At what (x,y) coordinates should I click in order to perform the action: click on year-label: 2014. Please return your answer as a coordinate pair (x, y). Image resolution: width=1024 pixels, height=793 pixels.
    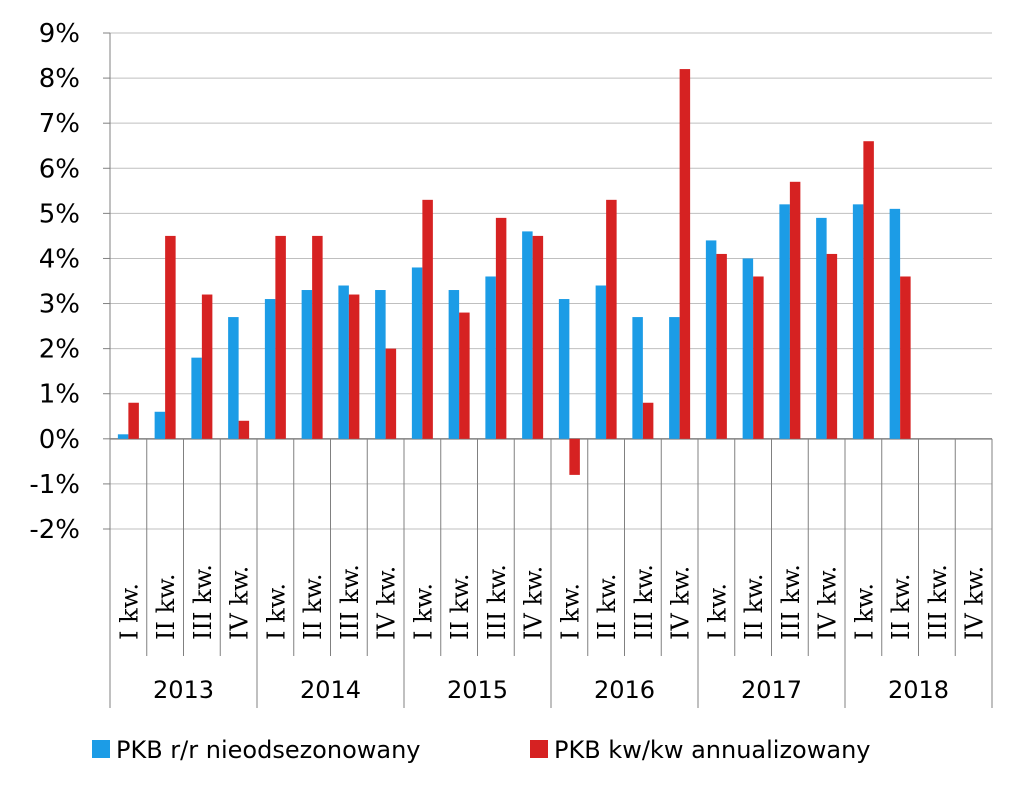
    Looking at the image, I should click on (330, 690).